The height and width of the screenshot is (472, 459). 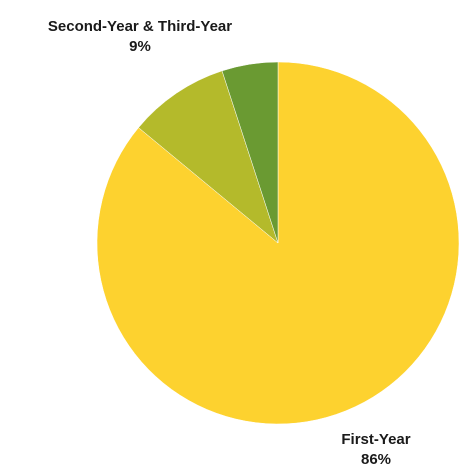 I want to click on label-second-third-year-category: Second-Year & Third-Year, so click(x=140, y=26).